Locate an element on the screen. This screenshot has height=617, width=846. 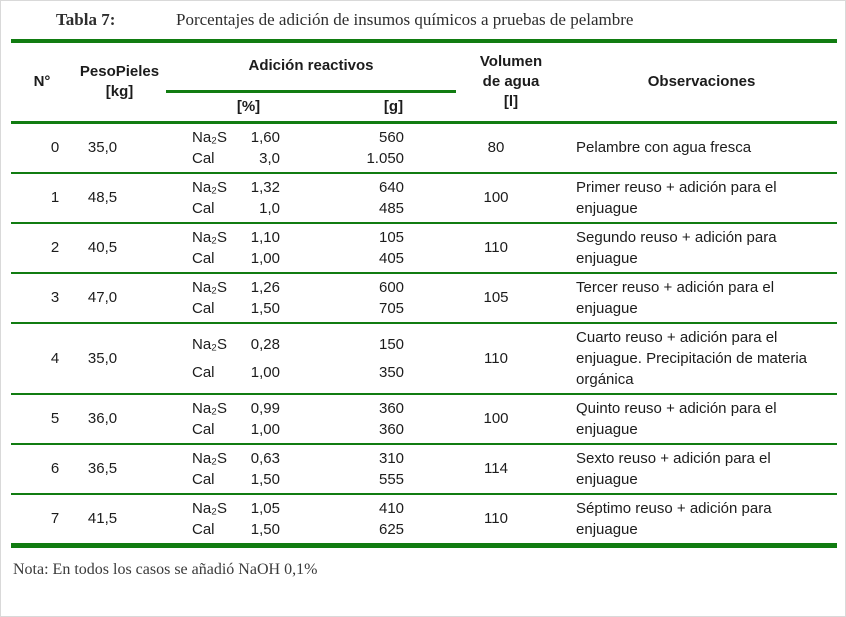
cell-reactivos-gramos: 105 405 is located at coordinates (393, 248).